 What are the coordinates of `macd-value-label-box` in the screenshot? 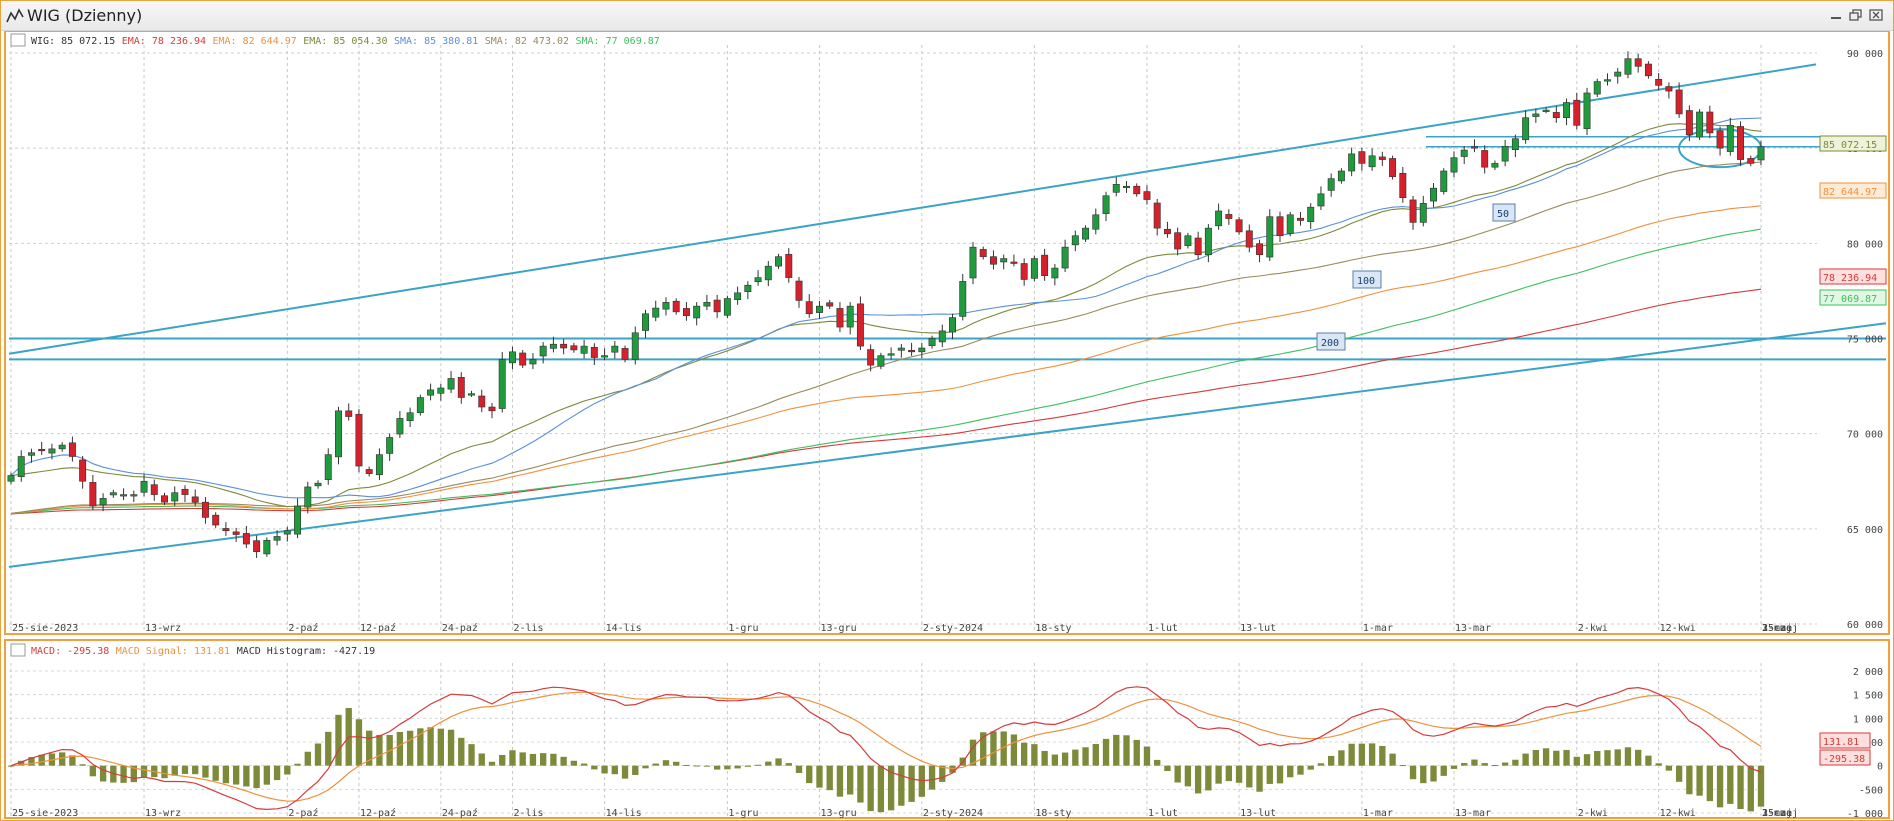 It's located at (1845, 757).